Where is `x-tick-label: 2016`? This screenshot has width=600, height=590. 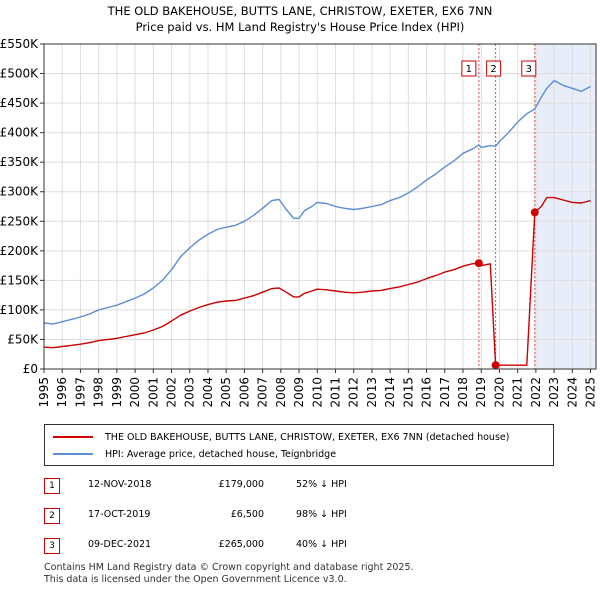
x-tick-label: 2016 is located at coordinates (427, 392).